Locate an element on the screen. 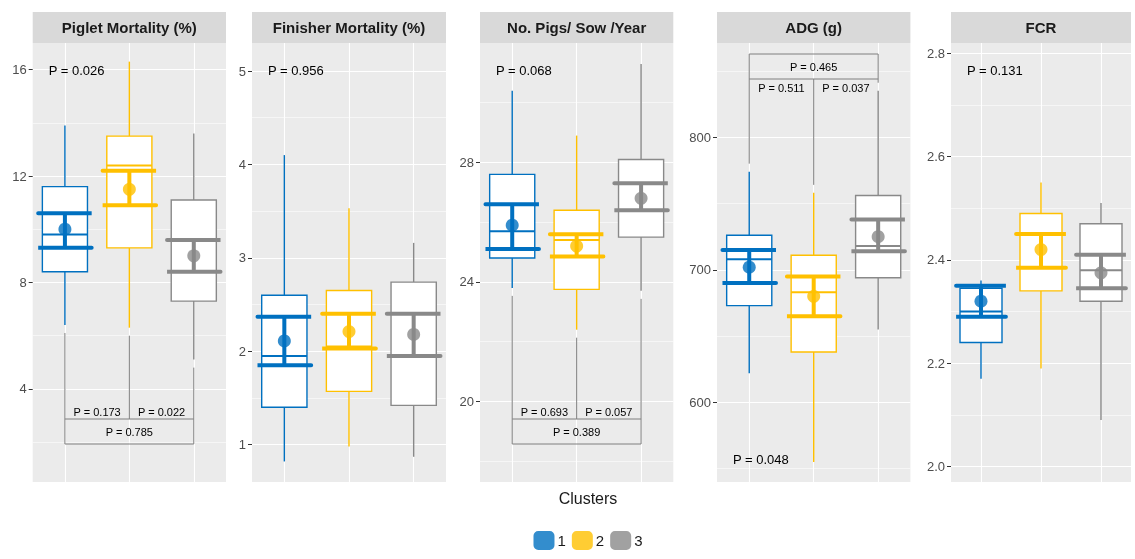 The width and height of the screenshot is (1135, 559). y-tick-label: 8 is located at coordinates (23, 282).